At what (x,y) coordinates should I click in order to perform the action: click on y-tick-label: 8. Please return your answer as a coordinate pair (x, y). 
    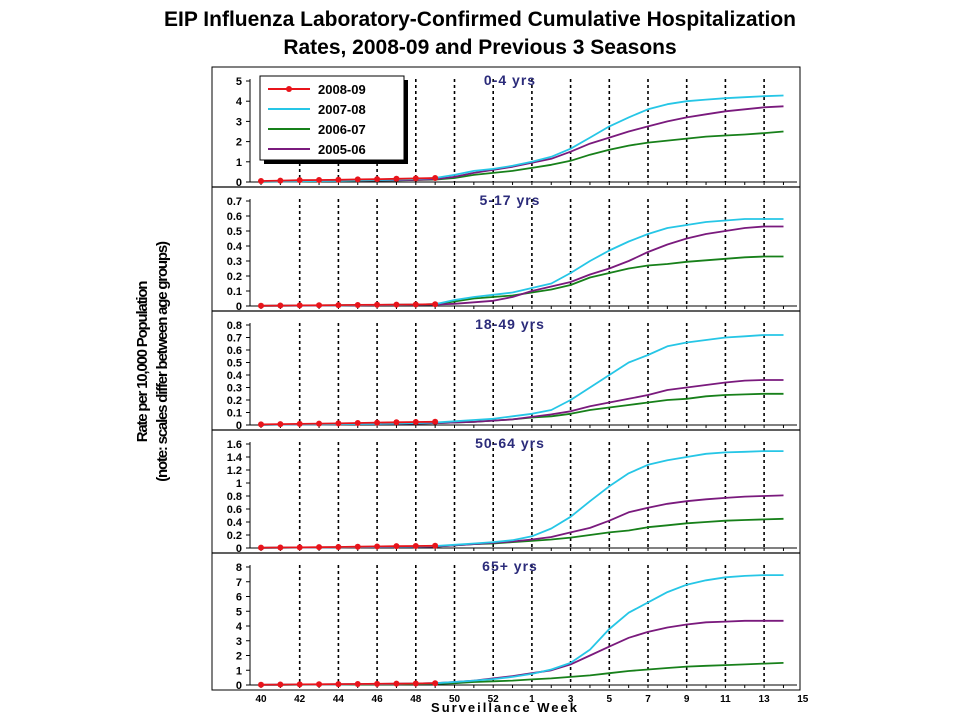
    Looking at the image, I should click on (239, 568).